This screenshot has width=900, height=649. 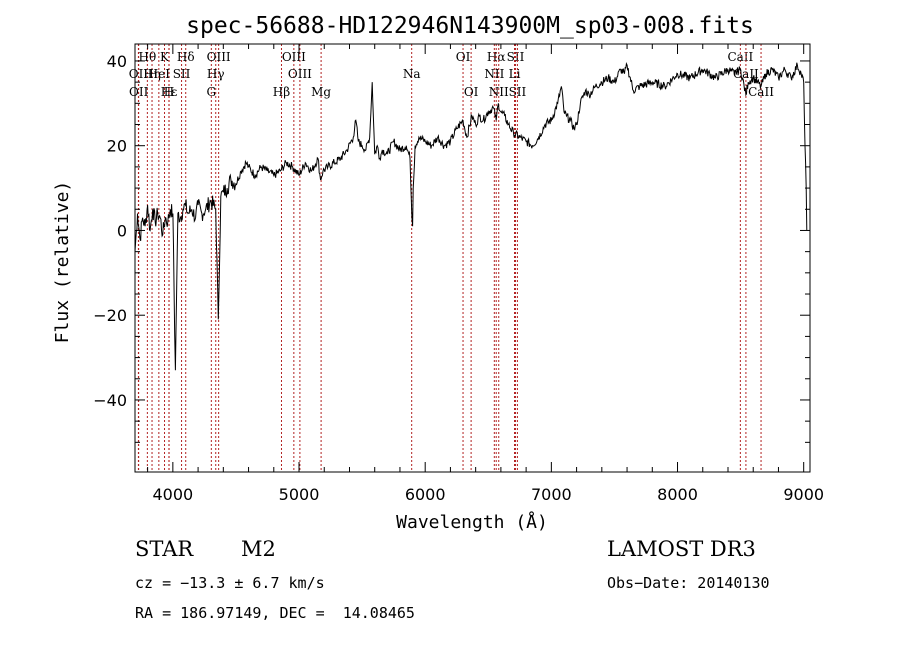 What do you see at coordinates (681, 549) in the screenshot?
I see `survey-name: LAMOST DR3` at bounding box center [681, 549].